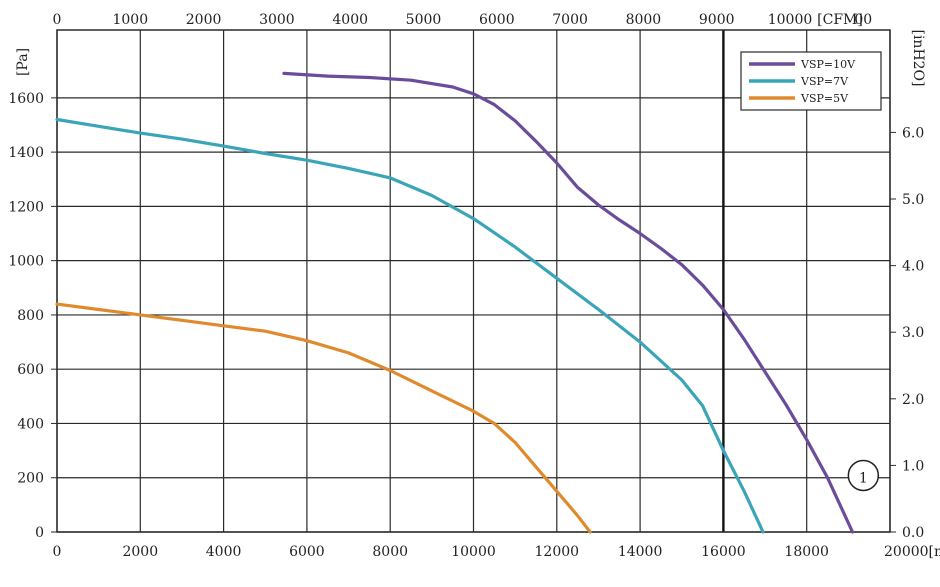  Describe the element at coordinates (570, 20) in the screenshot. I see `x-top-tick-label: 7000` at that location.